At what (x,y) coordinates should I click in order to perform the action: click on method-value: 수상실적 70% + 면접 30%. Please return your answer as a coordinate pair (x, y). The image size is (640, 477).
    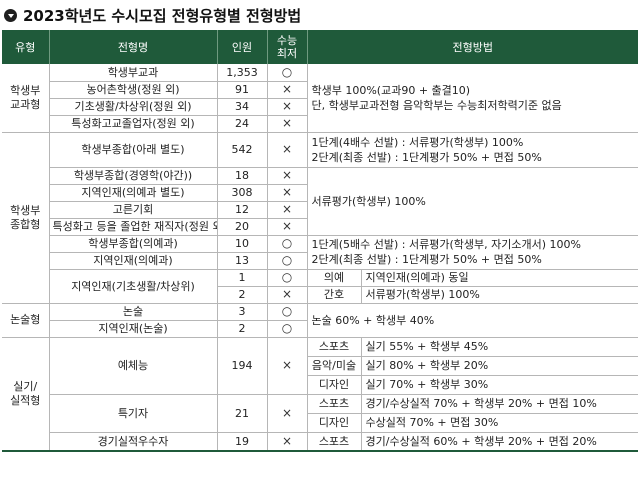
    Looking at the image, I should click on (499, 422).